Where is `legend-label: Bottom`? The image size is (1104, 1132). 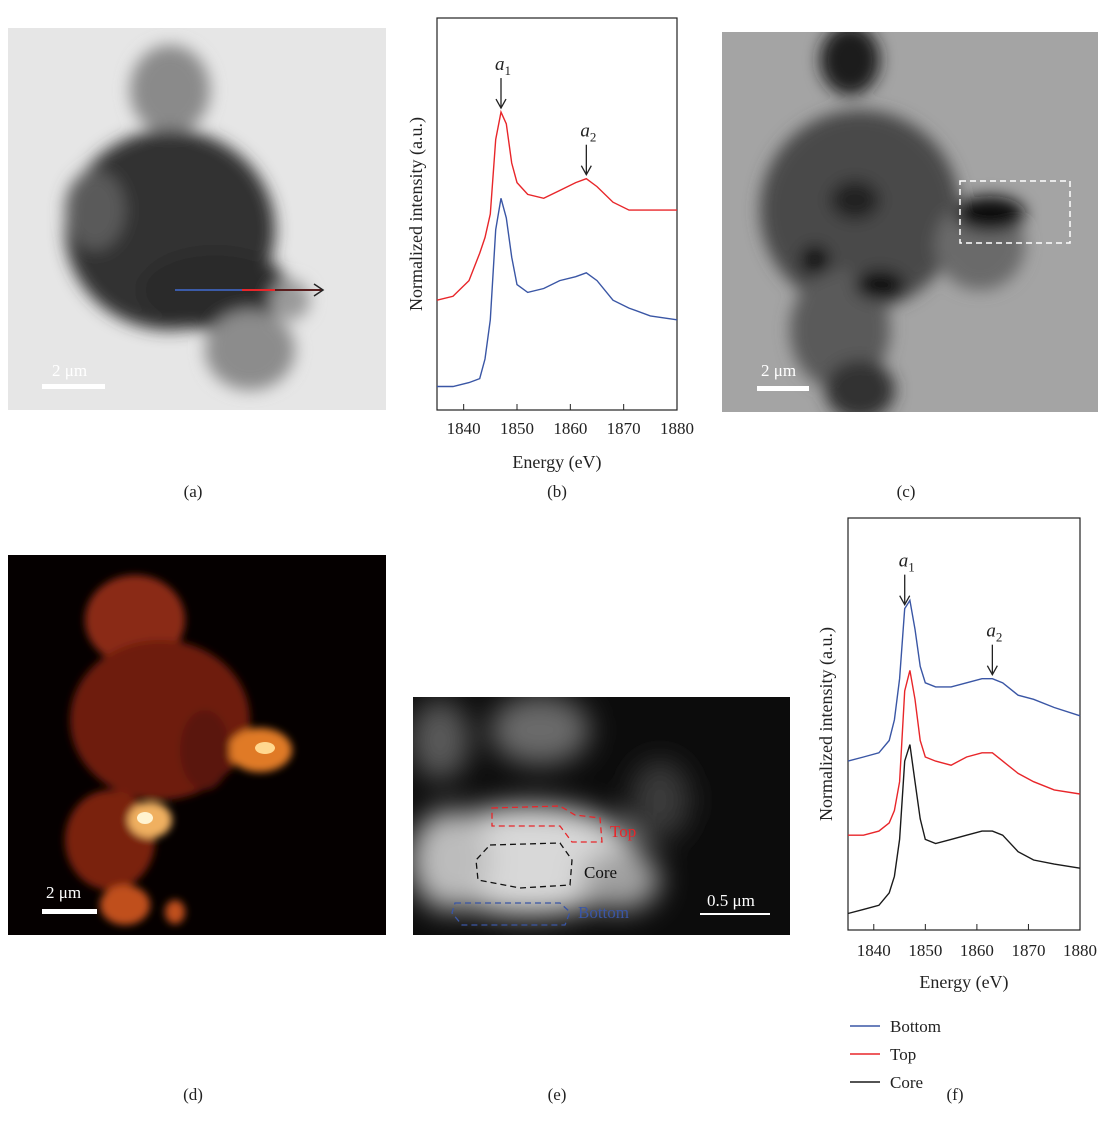
legend-label: Bottom is located at coordinates (915, 1026).